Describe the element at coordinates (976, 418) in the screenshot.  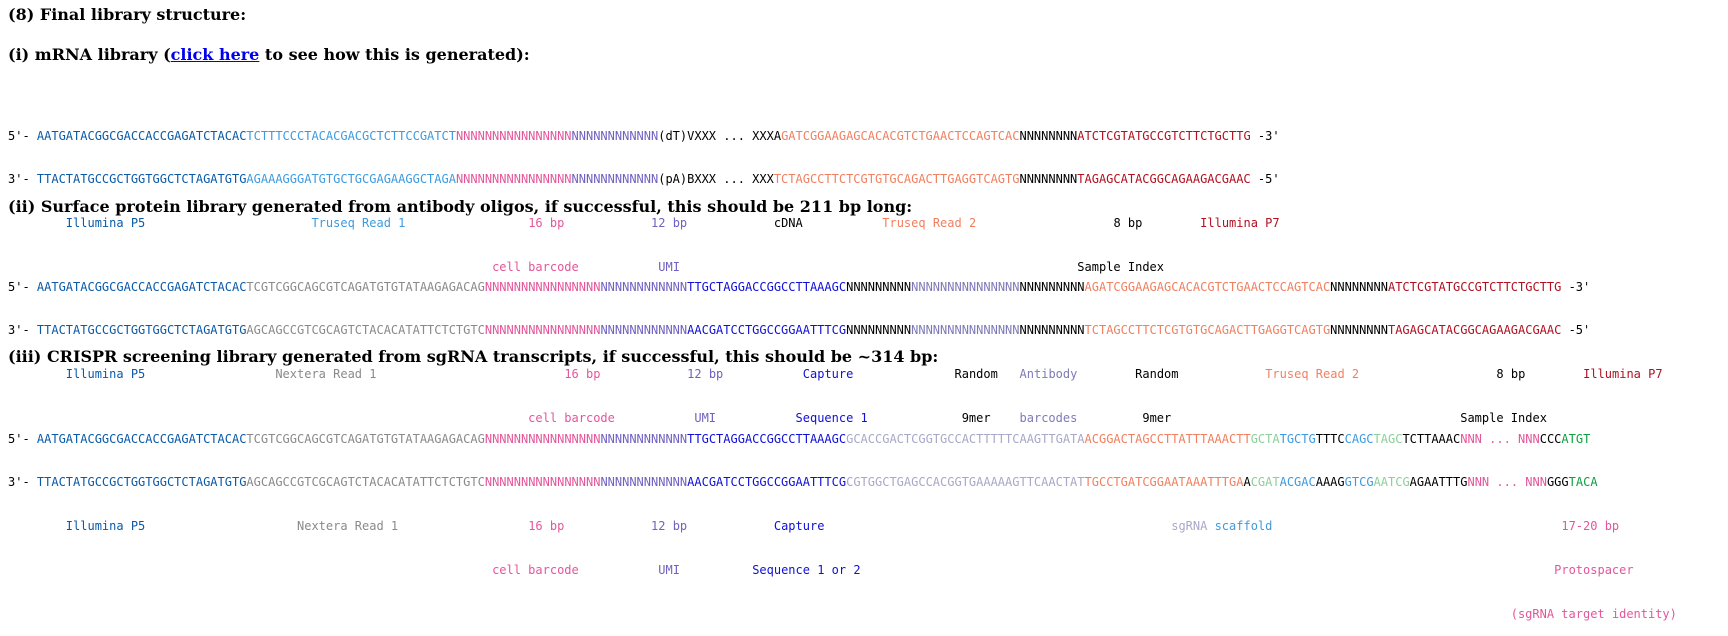
I see `region-label: 9mer` at that location.